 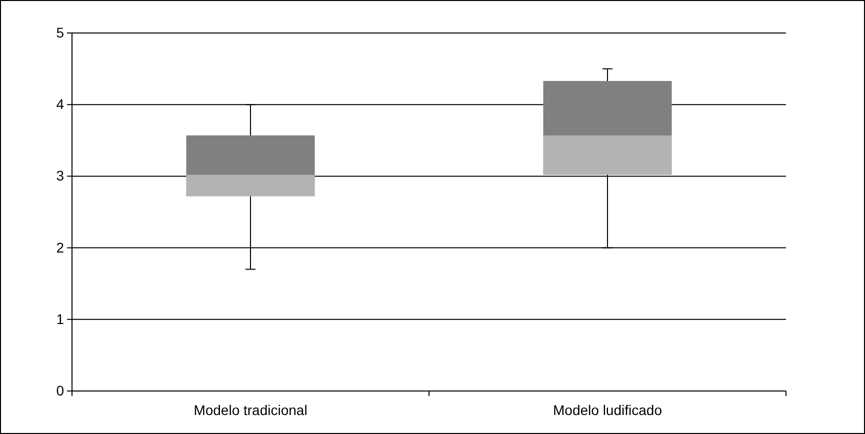 What do you see at coordinates (60, 104) in the screenshot?
I see `y-tick-label: 4` at bounding box center [60, 104].